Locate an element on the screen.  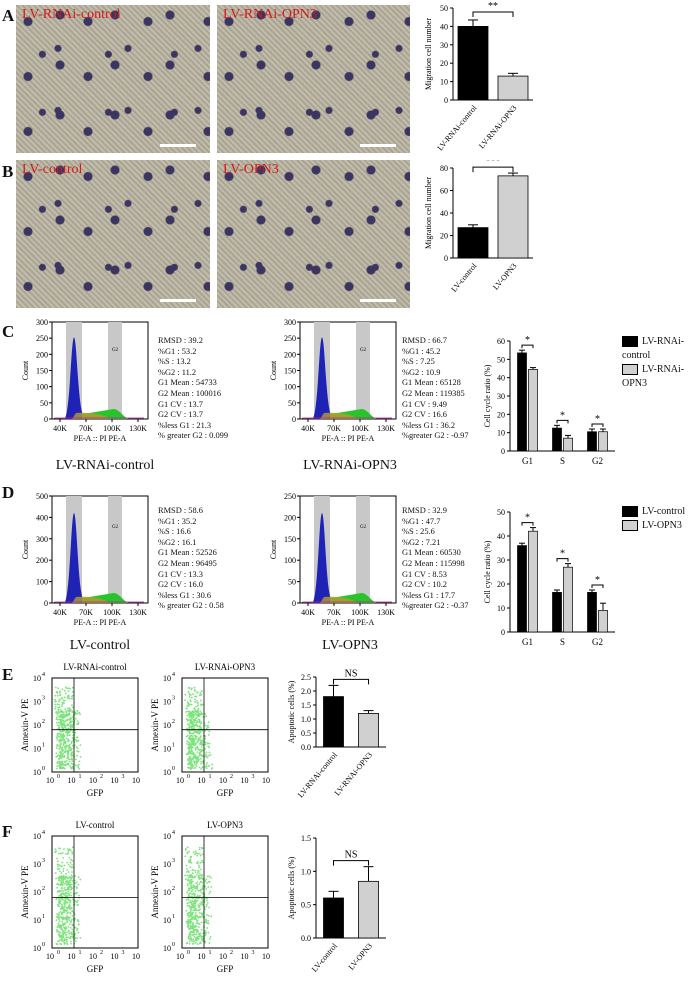
panel-letter-e: E is located at coordinates (8, 674).